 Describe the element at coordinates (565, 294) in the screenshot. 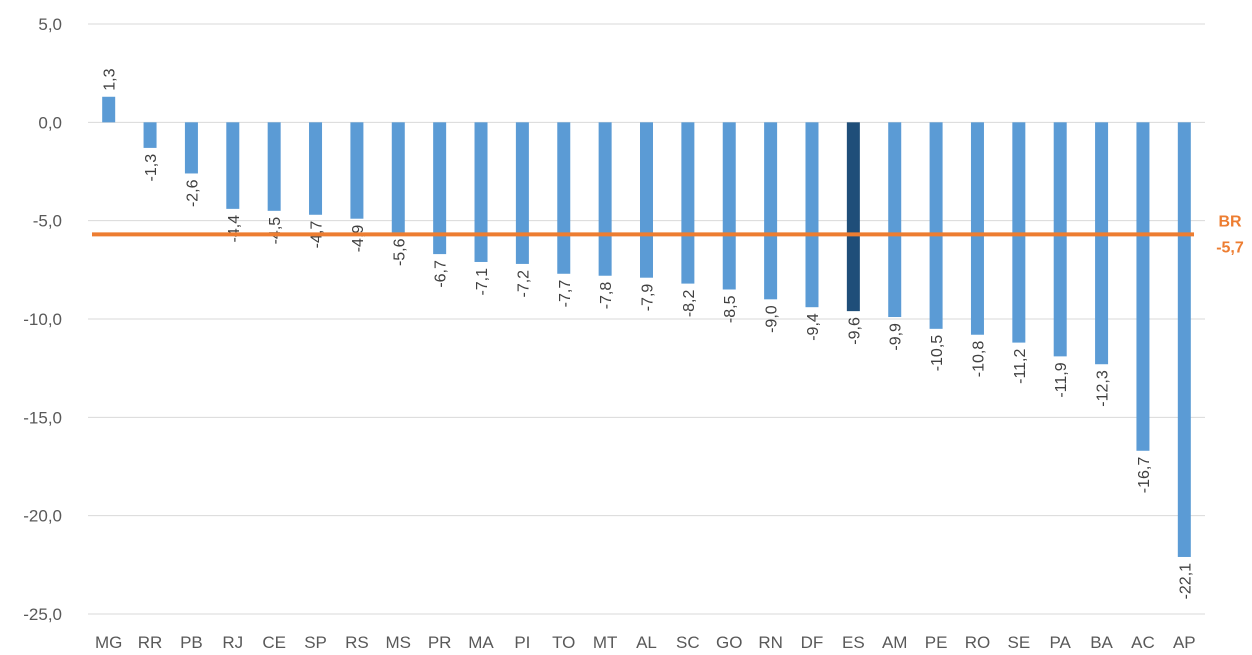

I see `data-label-to: -7,7` at that location.